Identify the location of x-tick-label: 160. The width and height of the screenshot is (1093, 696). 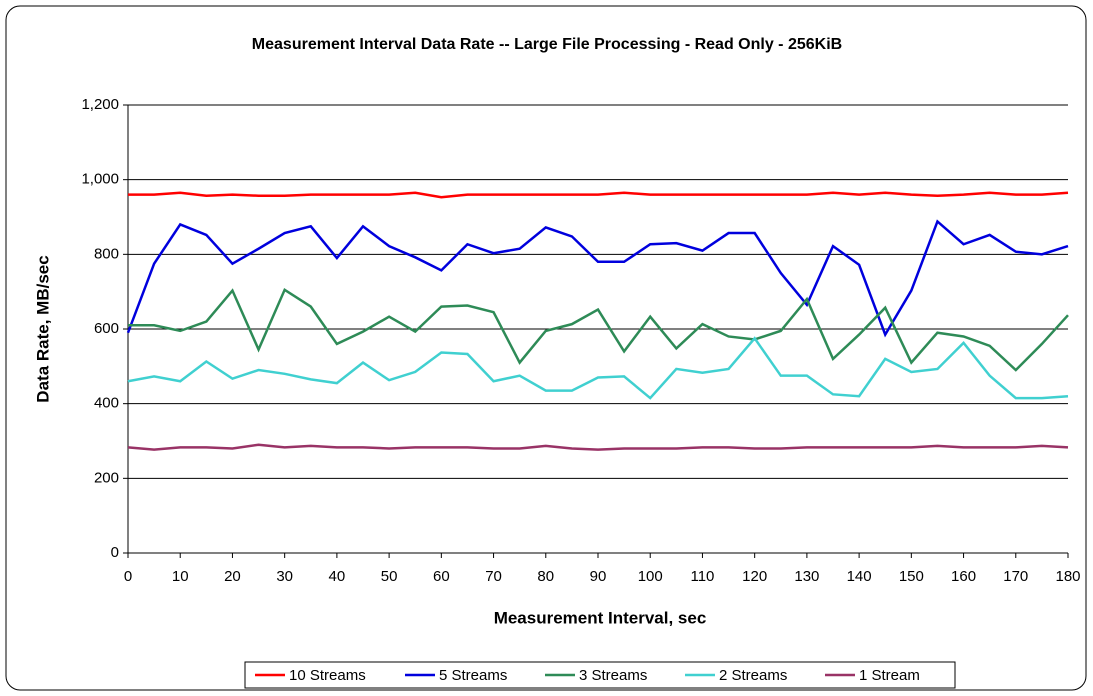
(963, 576).